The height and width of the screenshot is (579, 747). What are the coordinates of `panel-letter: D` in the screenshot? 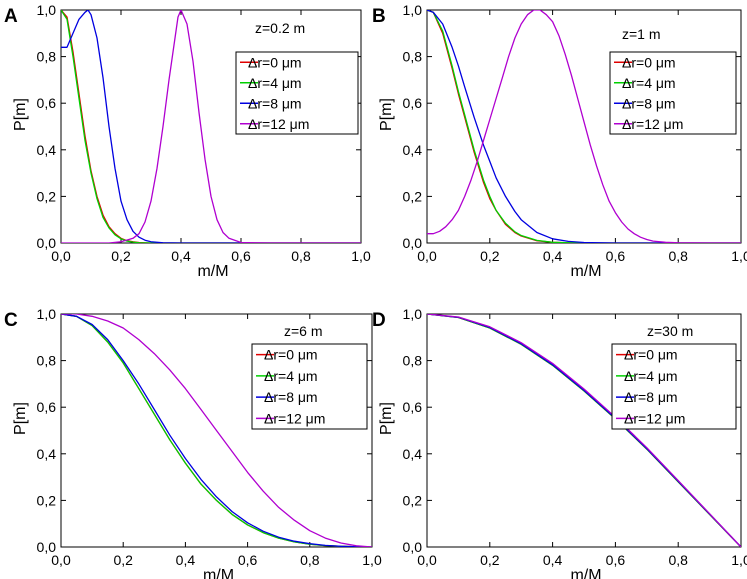 It's located at (379, 320).